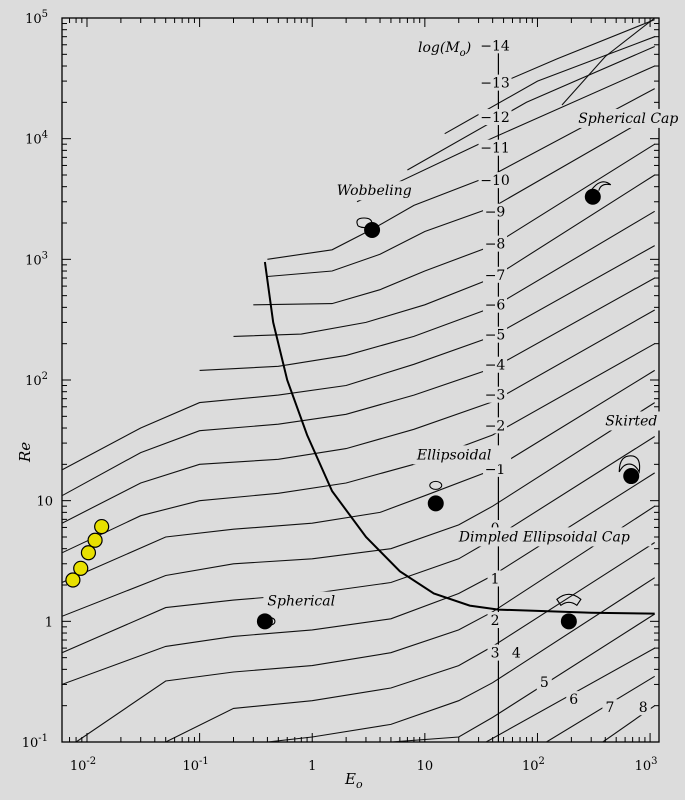 Image resolution: width=685 pixels, height=800 pixels. I want to click on region-label: Spherical Cap, so click(628, 119).